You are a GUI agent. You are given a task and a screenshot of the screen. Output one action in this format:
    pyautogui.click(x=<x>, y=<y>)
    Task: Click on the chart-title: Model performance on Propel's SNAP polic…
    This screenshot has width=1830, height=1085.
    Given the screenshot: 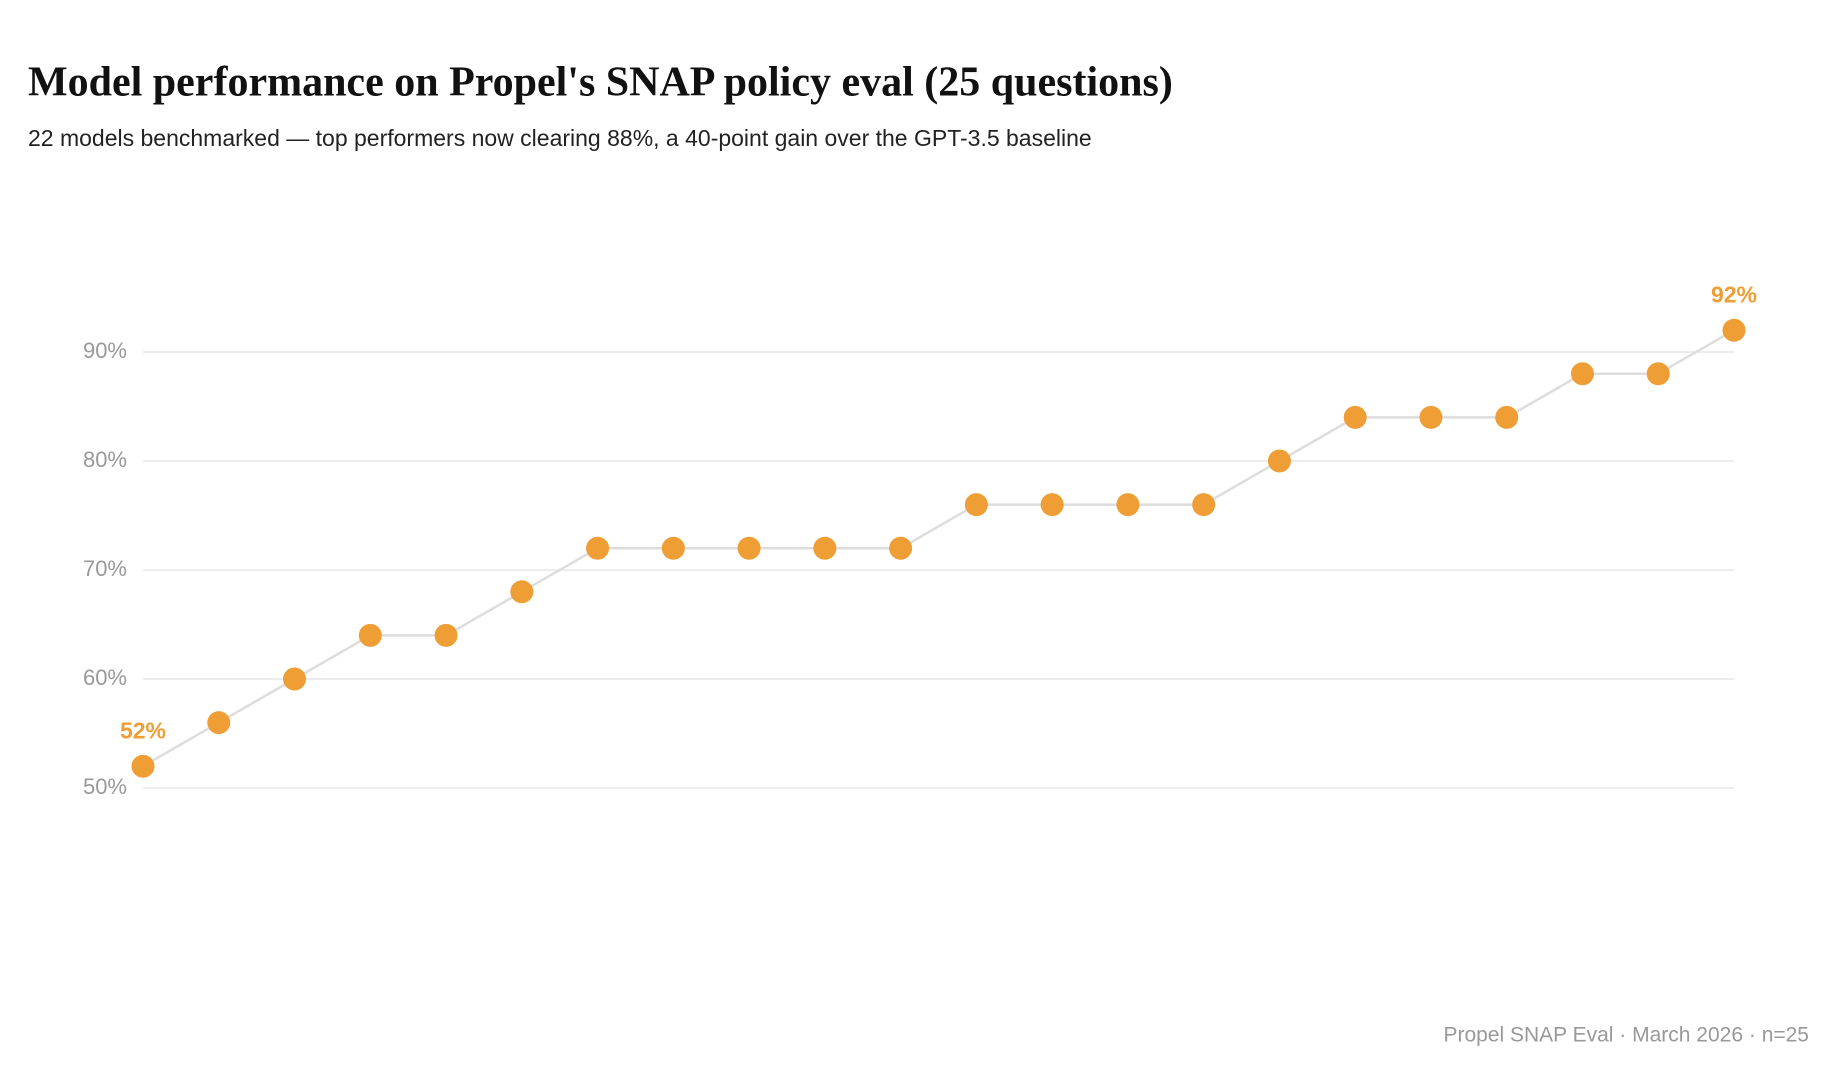 What is the action you would take?
    pyautogui.click(x=600, y=83)
    